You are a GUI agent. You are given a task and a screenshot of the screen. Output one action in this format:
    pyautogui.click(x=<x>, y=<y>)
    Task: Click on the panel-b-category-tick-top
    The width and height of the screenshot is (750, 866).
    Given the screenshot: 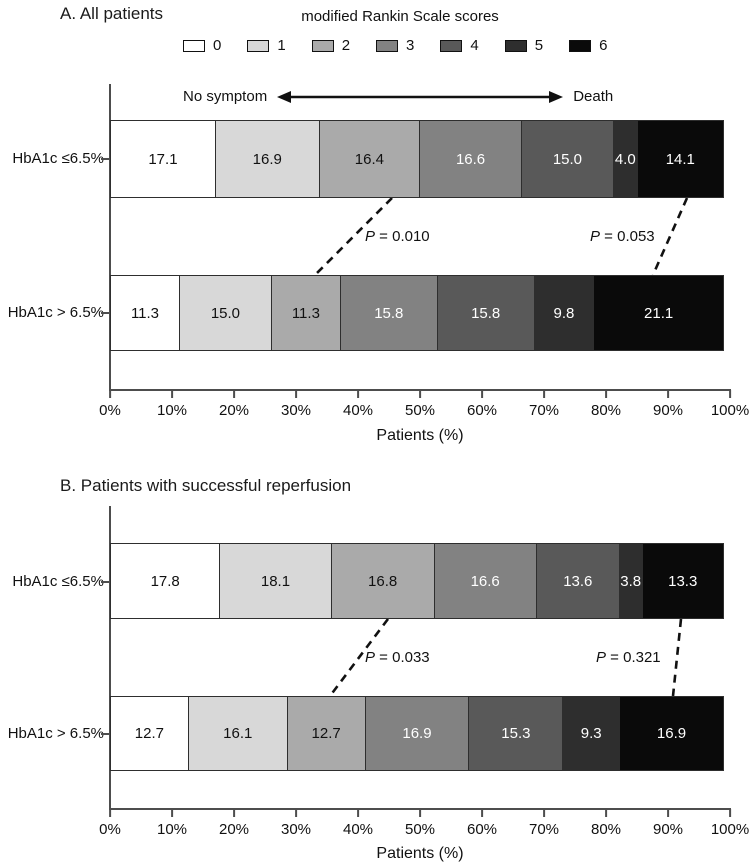 What is the action you would take?
    pyautogui.click(x=105, y=582)
    